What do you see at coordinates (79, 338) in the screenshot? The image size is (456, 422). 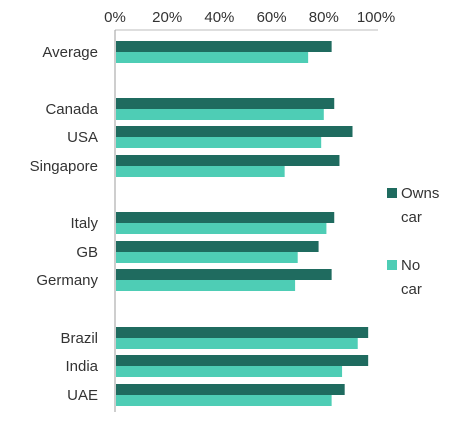 I see `category-label: Brazil` at bounding box center [79, 338].